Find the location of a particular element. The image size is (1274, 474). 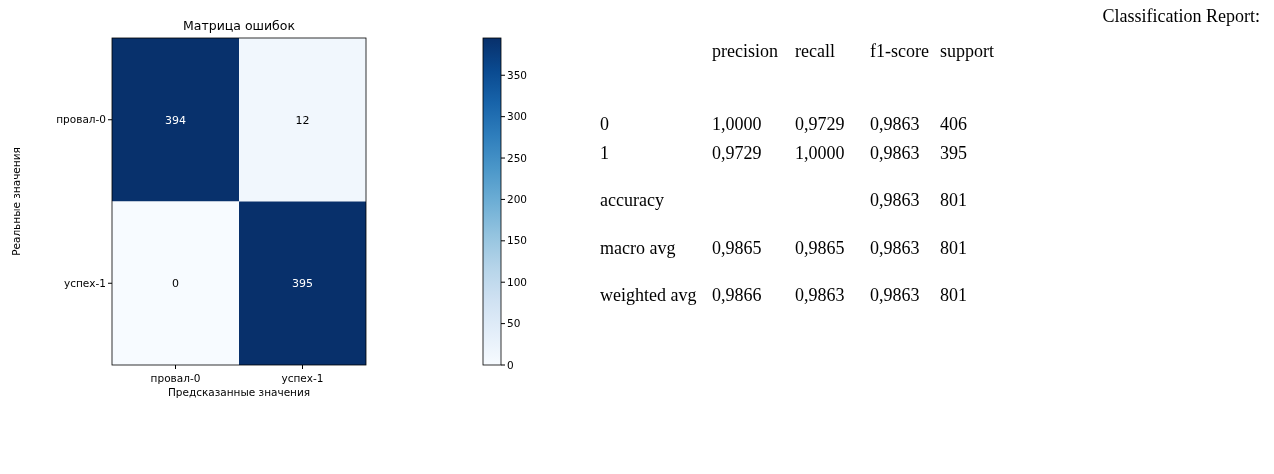

category-label: accuracy is located at coordinates (632, 200).